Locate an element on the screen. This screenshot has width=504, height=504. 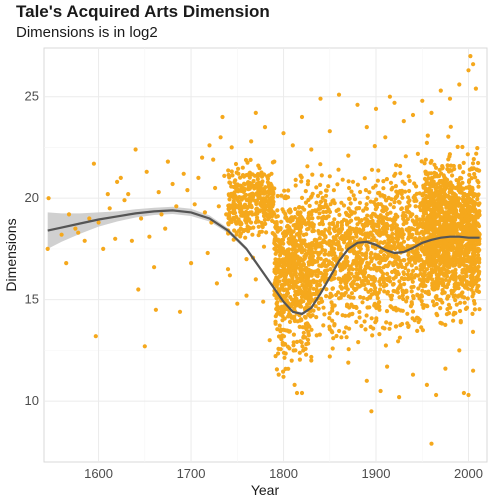
x-axis-label: Year is located at coordinates (265, 490).